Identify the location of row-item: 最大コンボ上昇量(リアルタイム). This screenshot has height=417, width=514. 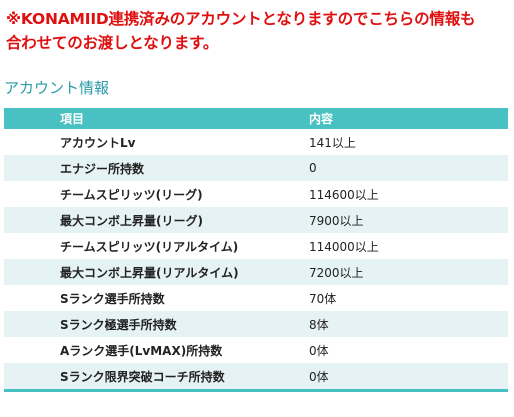
(156, 272).